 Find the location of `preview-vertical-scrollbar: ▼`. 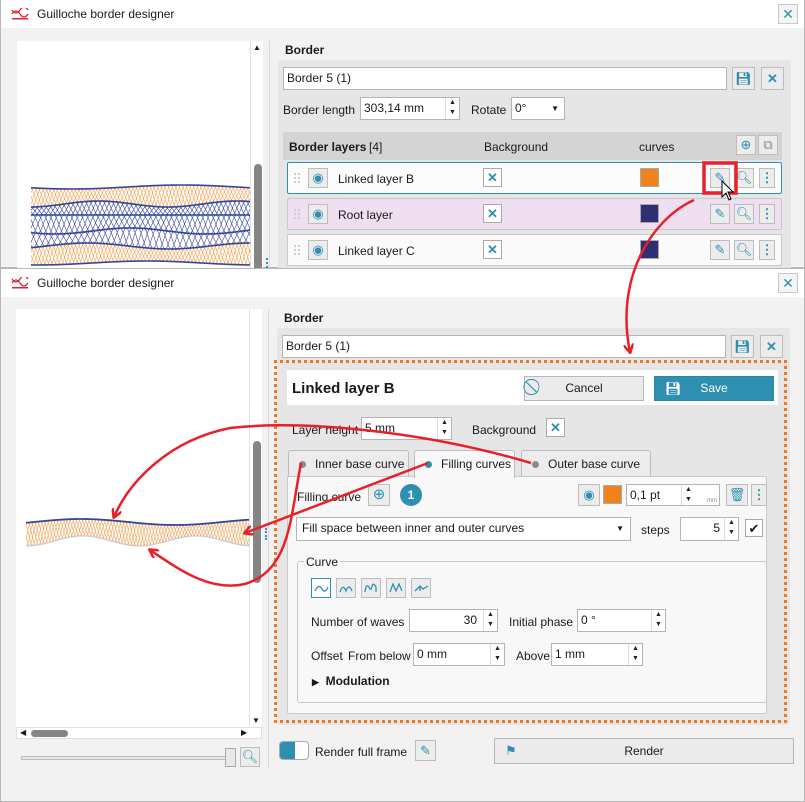

preview-vertical-scrollbar: ▼ is located at coordinates (255, 518).